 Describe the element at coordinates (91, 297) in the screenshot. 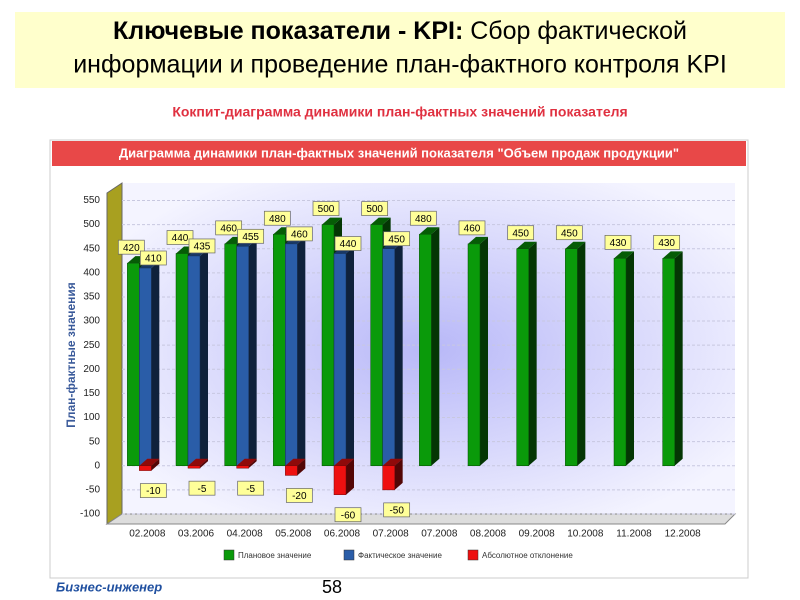

I see `y-tick-label: 350` at that location.